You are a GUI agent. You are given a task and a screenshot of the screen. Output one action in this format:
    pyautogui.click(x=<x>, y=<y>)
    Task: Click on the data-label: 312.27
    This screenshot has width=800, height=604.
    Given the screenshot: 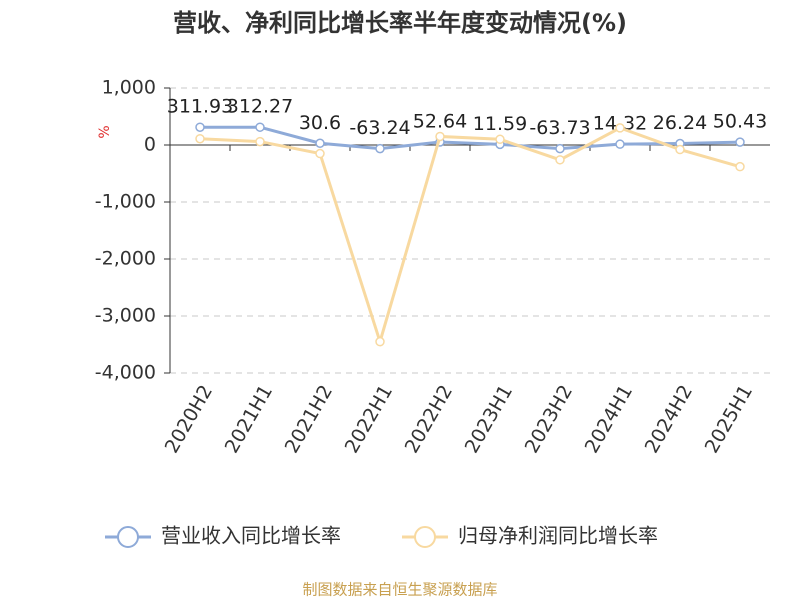 What is the action you would take?
    pyautogui.click(x=260, y=107)
    